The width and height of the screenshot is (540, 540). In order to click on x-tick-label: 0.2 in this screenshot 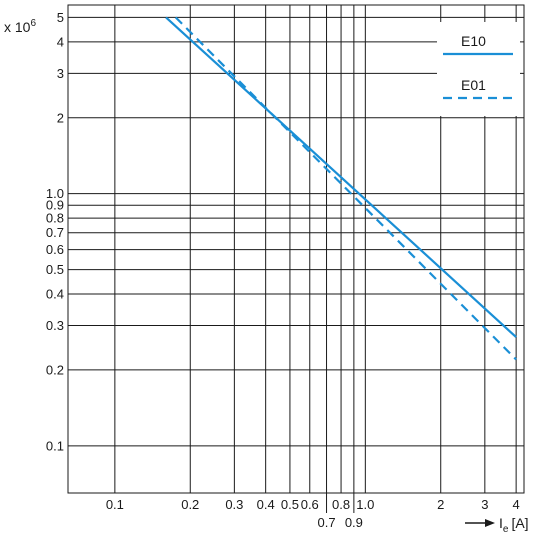, I will do `click(190, 504)`.